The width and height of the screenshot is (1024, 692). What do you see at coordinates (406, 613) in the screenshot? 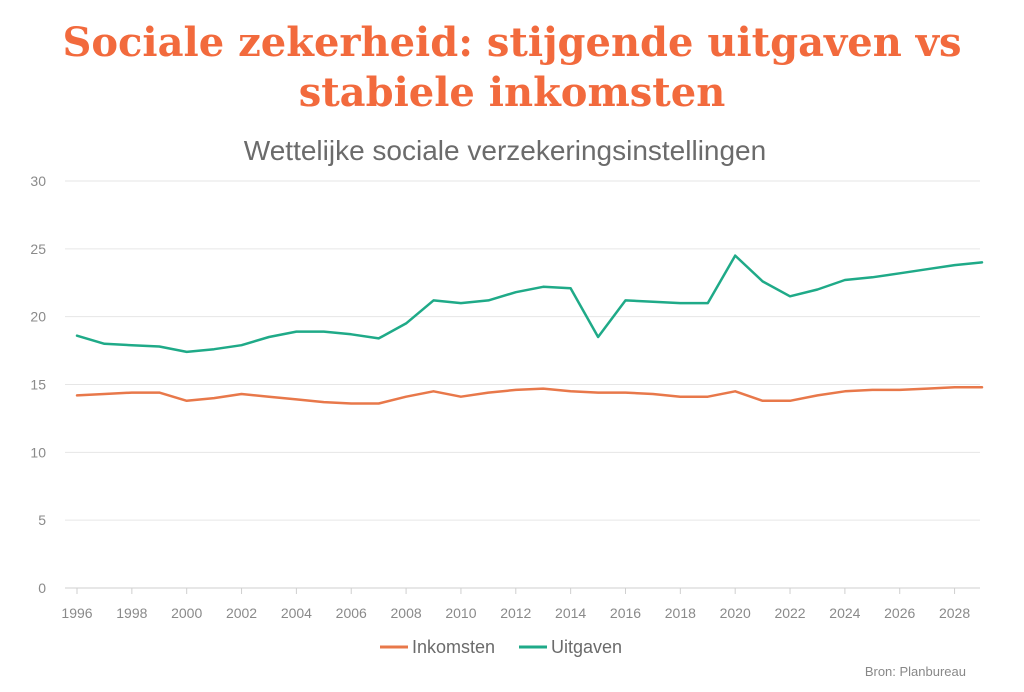
I see `x-tick-label: 2008` at bounding box center [406, 613].